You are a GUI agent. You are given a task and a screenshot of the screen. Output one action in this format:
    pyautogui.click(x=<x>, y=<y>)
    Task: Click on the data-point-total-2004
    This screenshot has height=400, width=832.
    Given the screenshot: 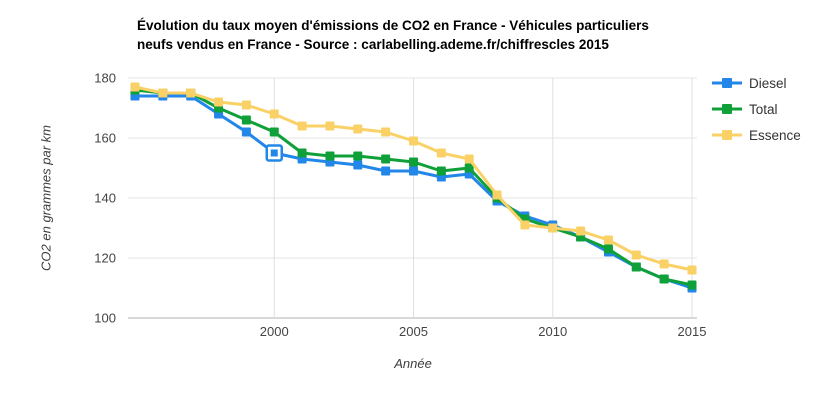 What is the action you would take?
    pyautogui.click(x=386, y=159)
    